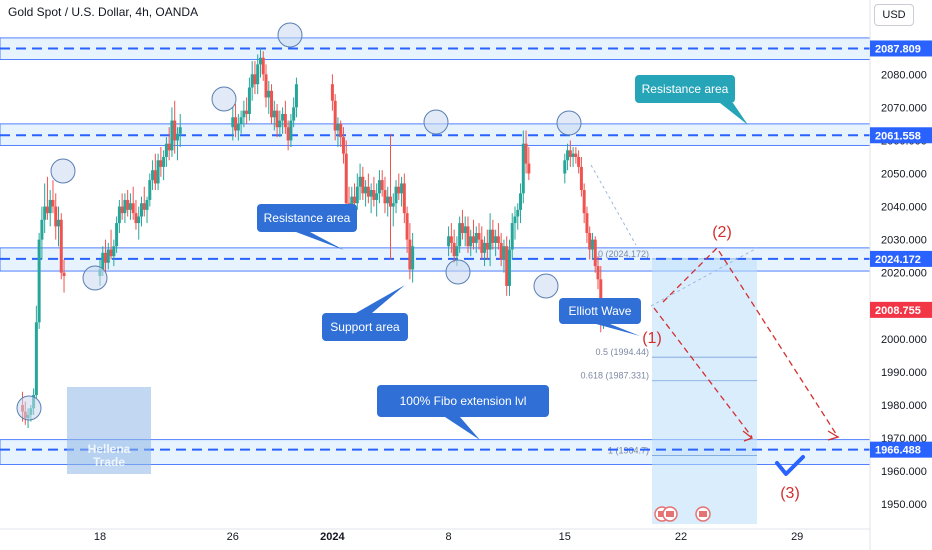 The height and width of the screenshot is (550, 932). Describe the element at coordinates (109, 449) in the screenshot. I see `watermark-line-1: Hellena` at that location.